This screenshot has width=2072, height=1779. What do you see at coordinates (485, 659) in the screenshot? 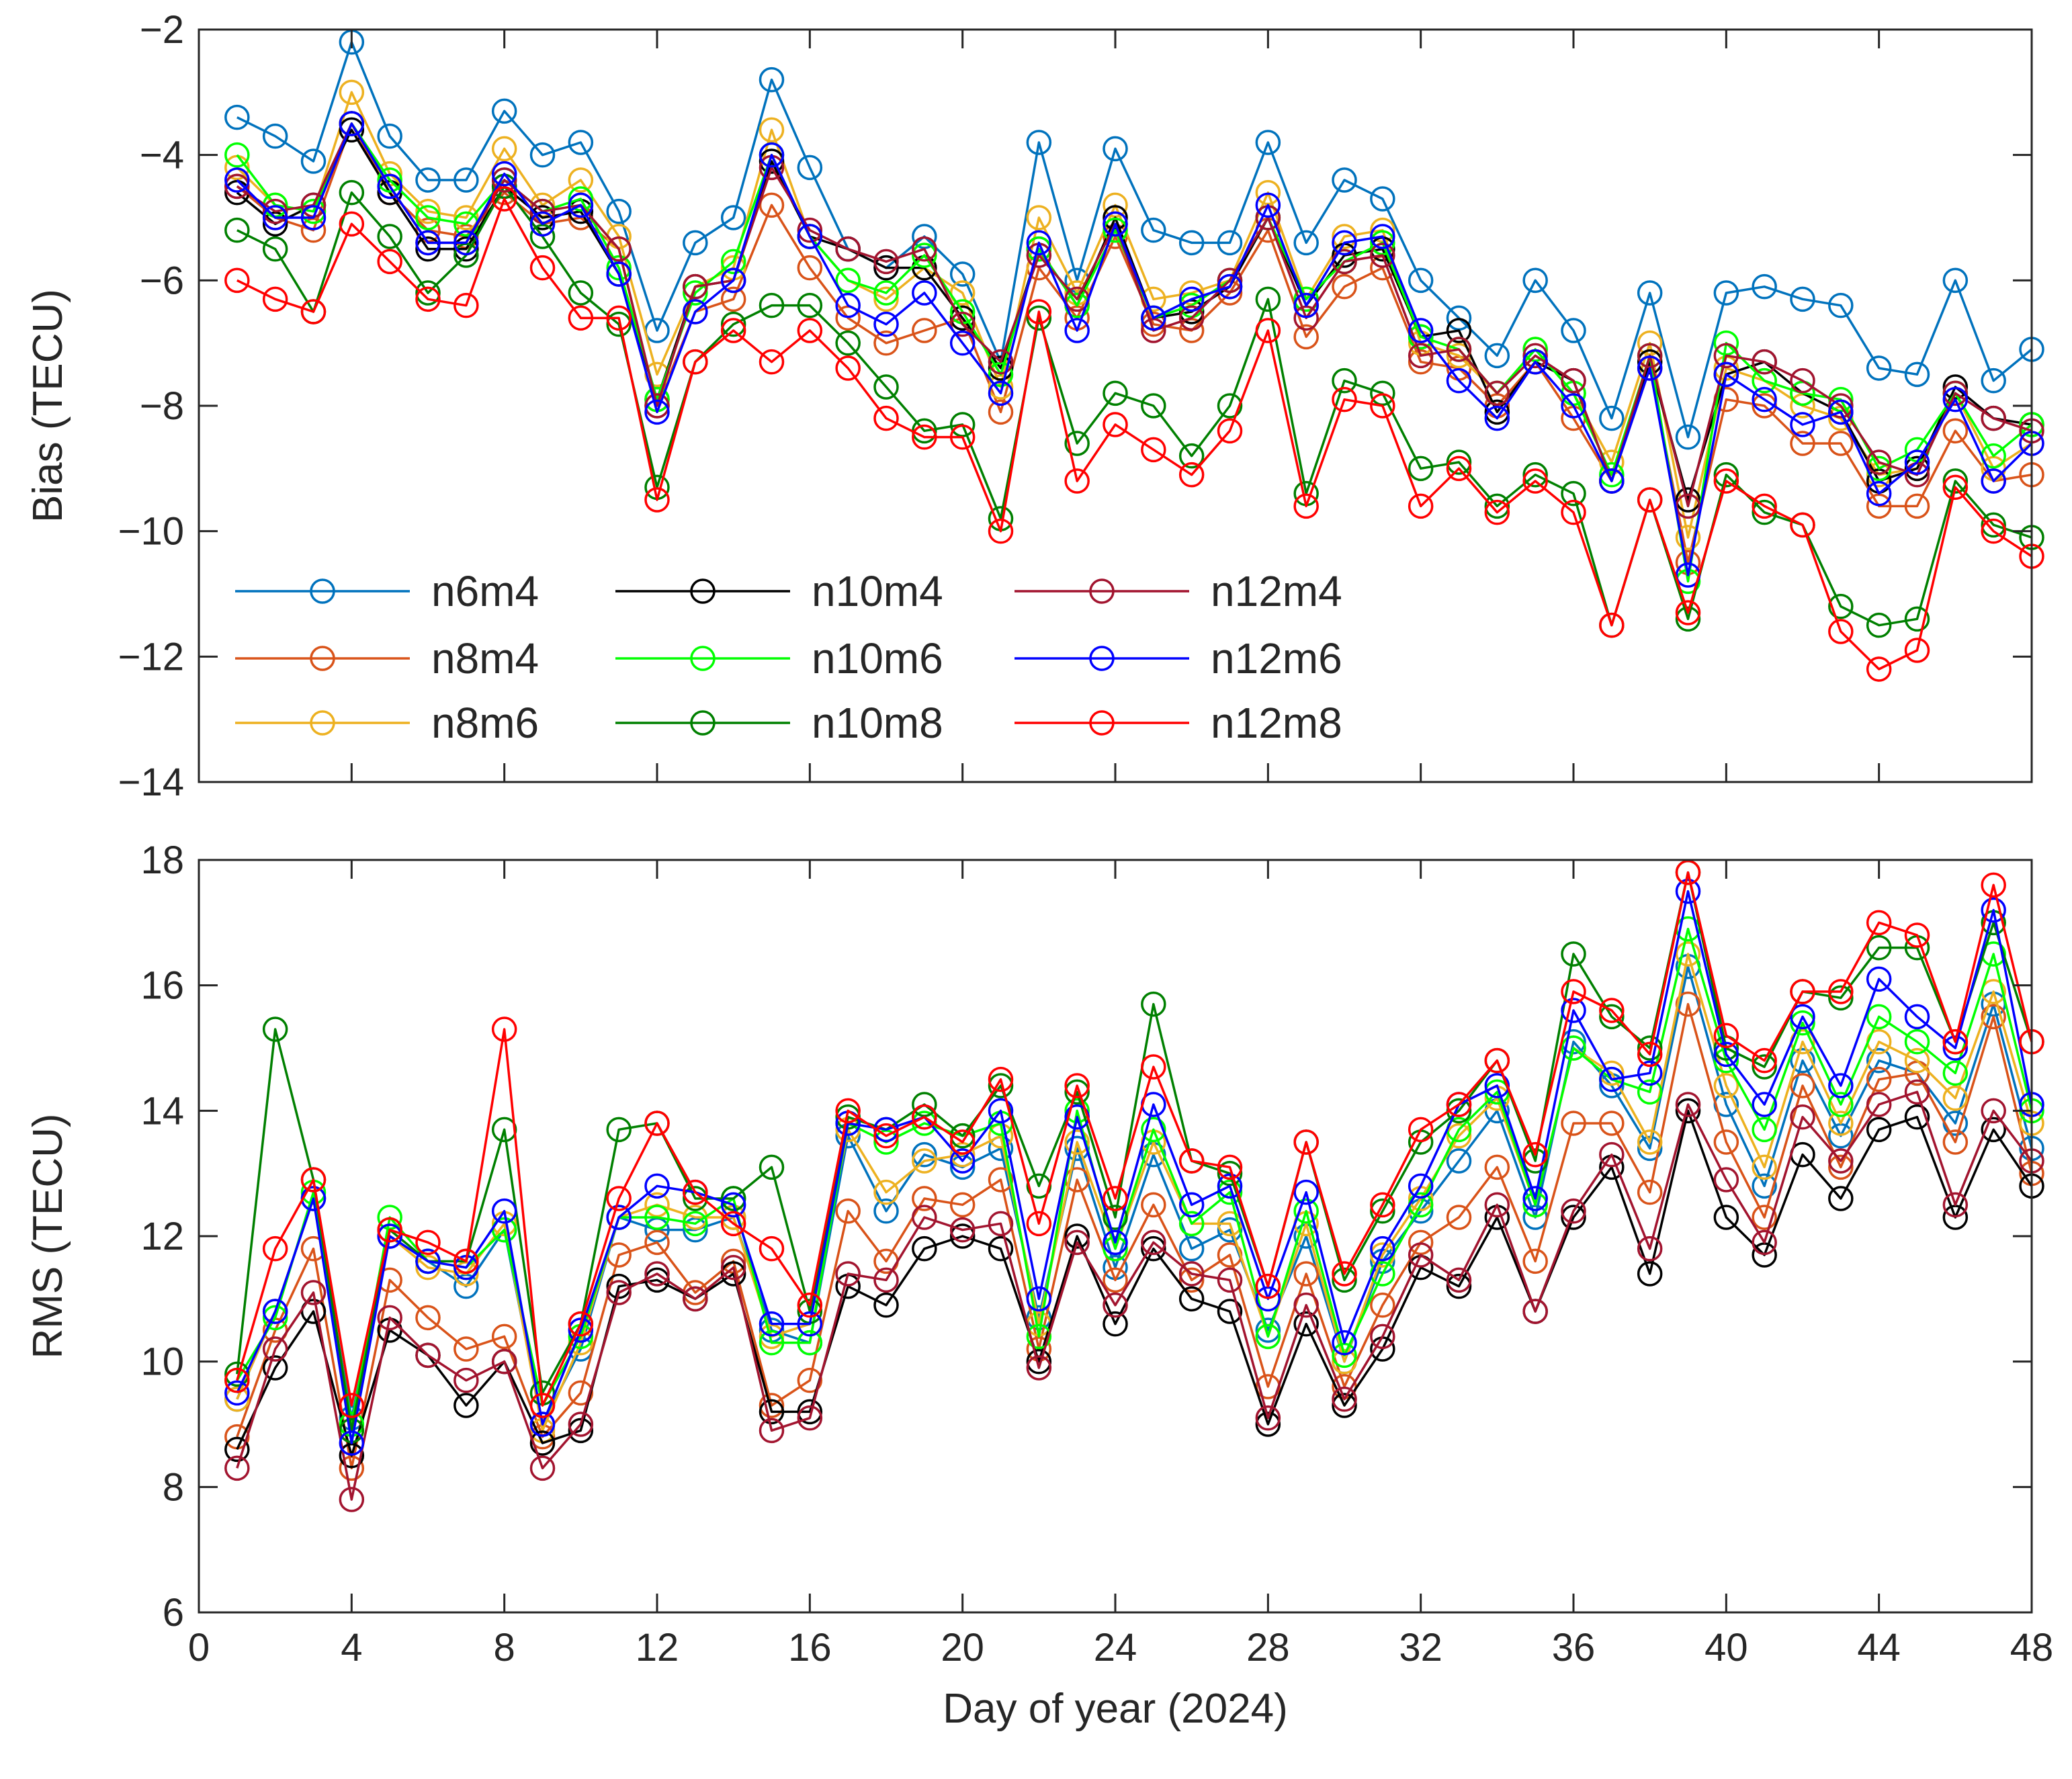
I see `legend-label-n8m4: n8m4` at bounding box center [485, 659].